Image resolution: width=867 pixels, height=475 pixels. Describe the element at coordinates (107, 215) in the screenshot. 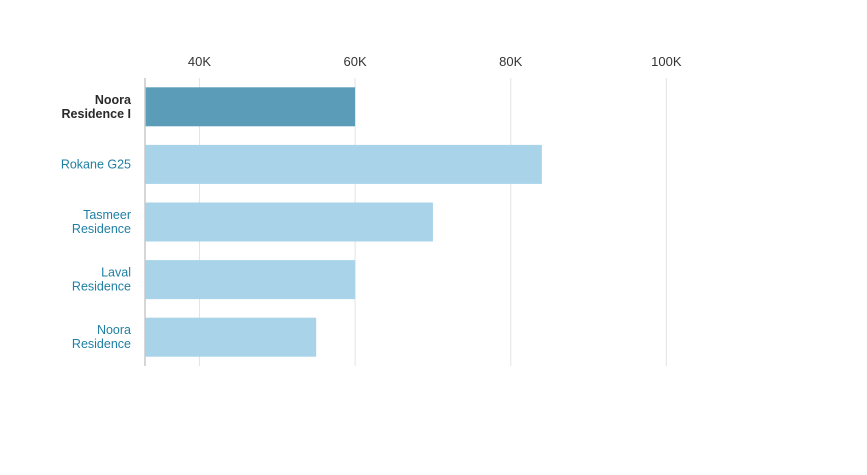

I see `category-label: Tasmeer` at that location.